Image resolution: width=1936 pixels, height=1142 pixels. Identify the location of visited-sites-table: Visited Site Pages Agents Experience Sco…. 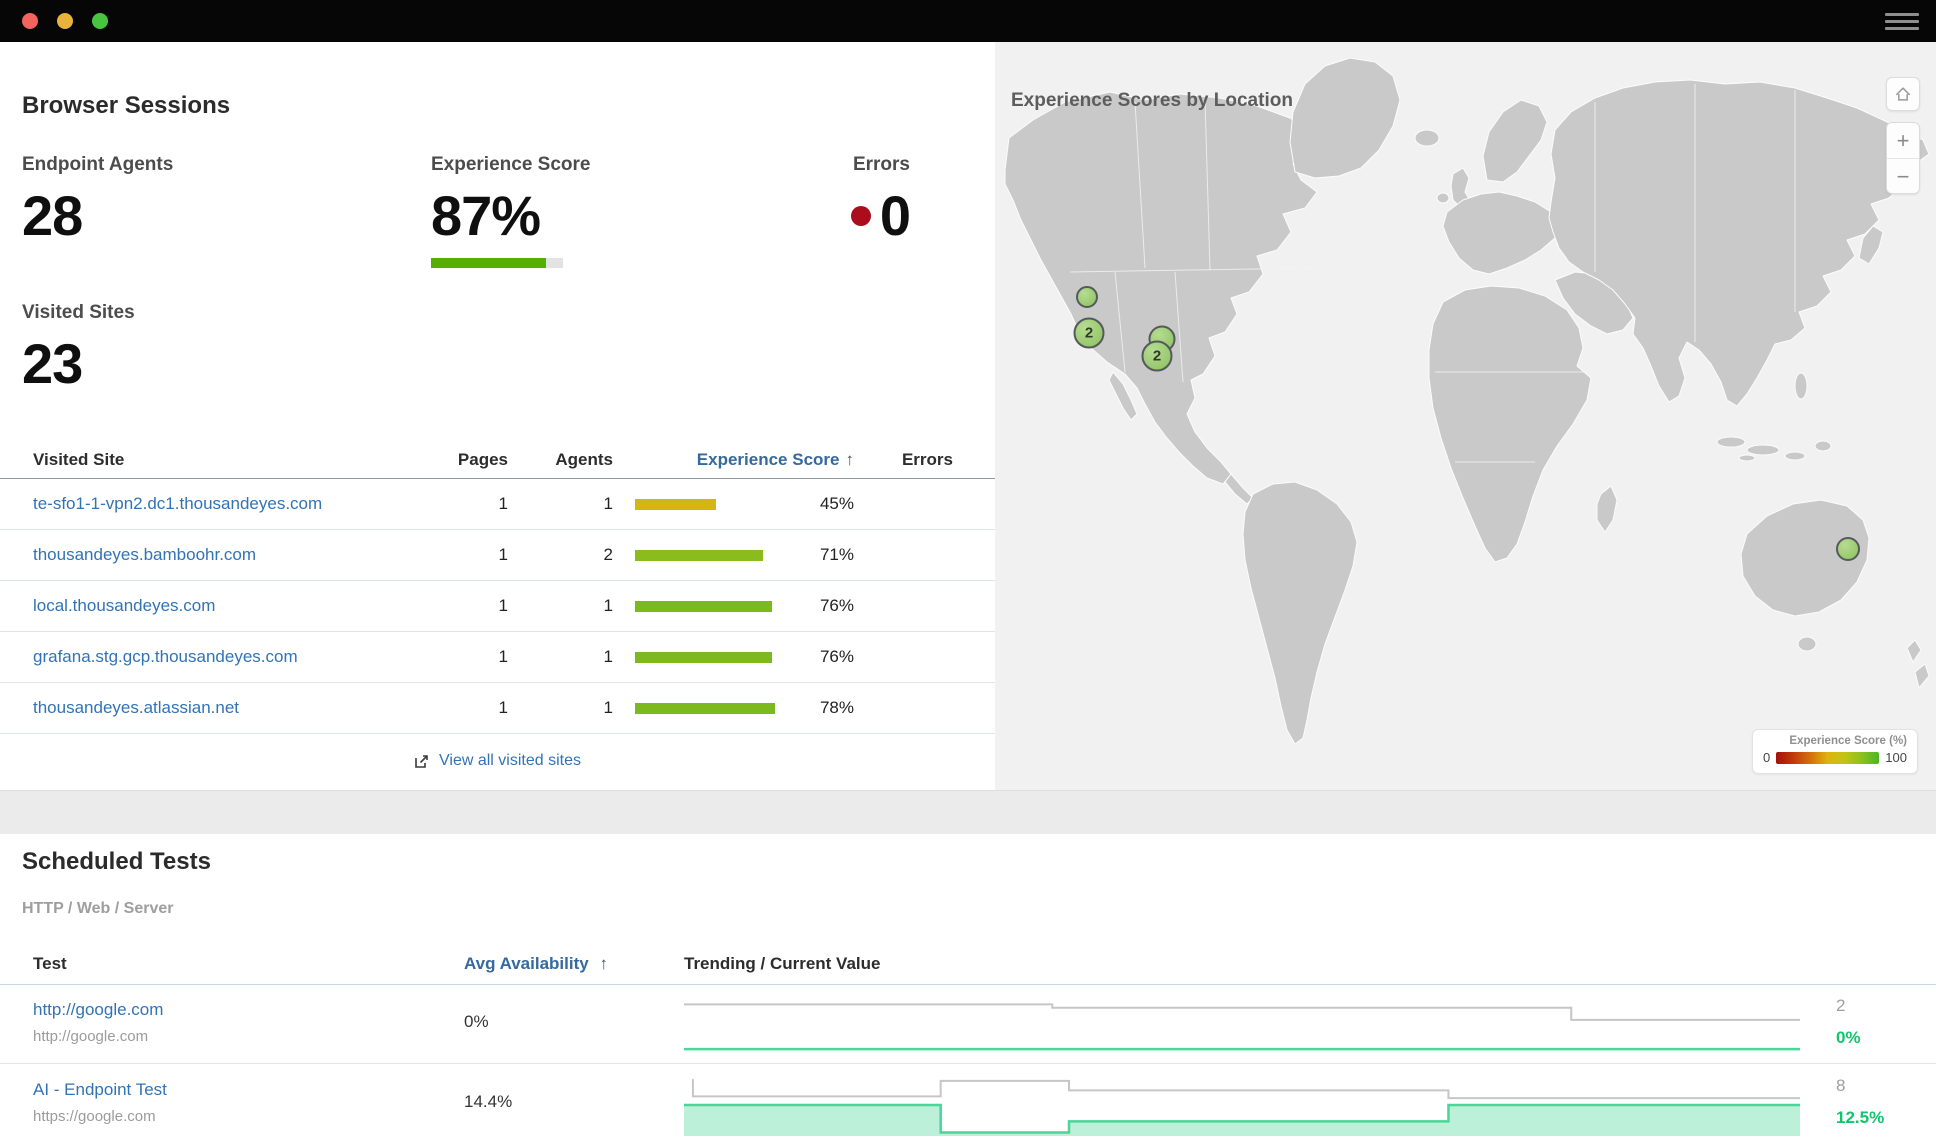
(497, 583).